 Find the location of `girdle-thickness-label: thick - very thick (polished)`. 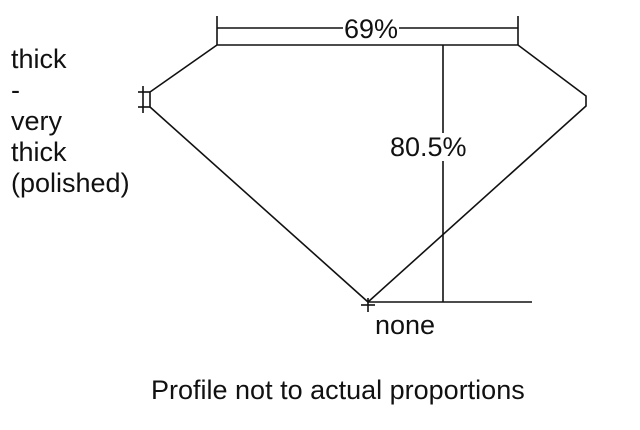

girdle-thickness-label: thick - very thick (polished) is located at coordinates (70, 121).